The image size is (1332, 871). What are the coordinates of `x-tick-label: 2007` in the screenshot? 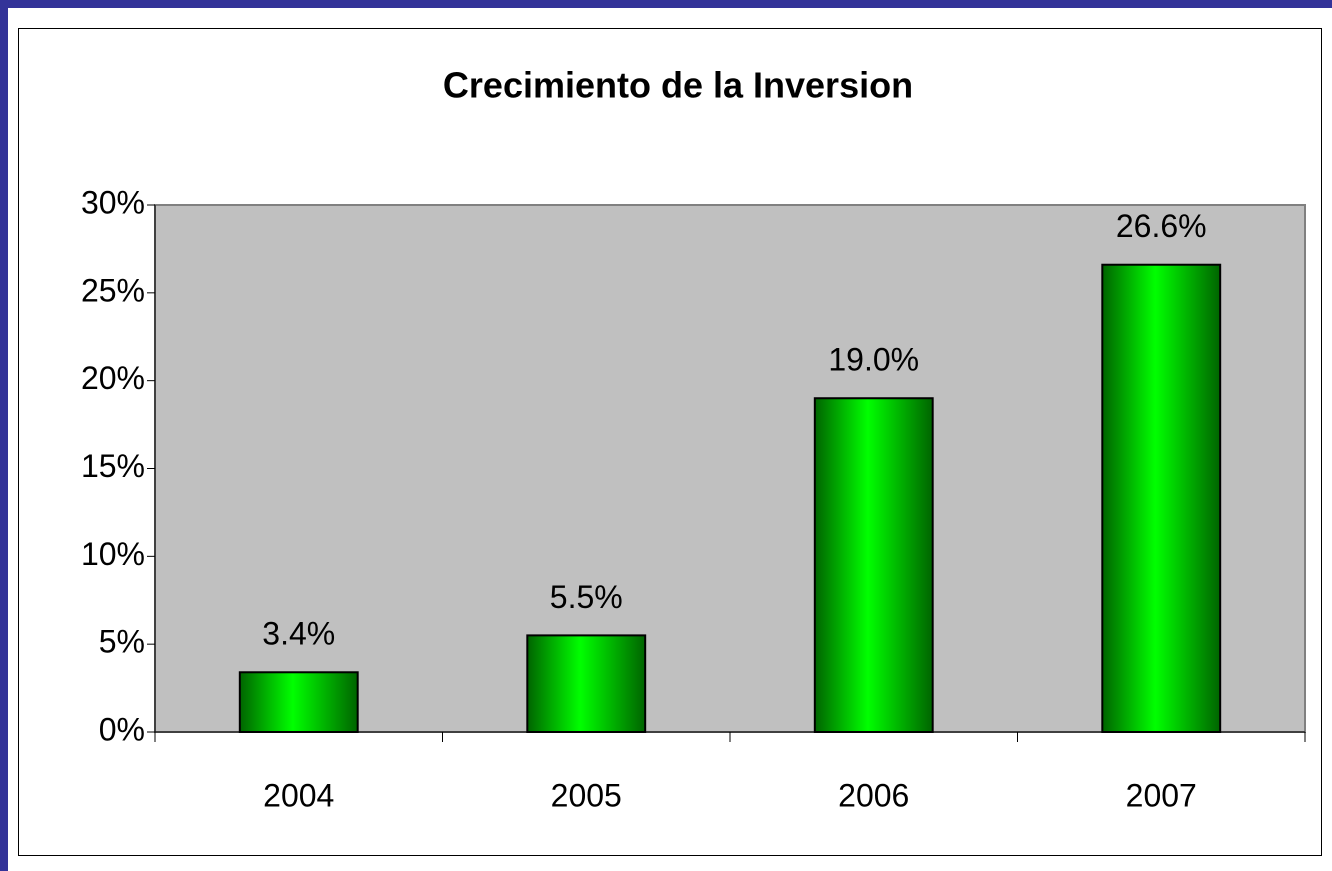 It's located at (1161, 795).